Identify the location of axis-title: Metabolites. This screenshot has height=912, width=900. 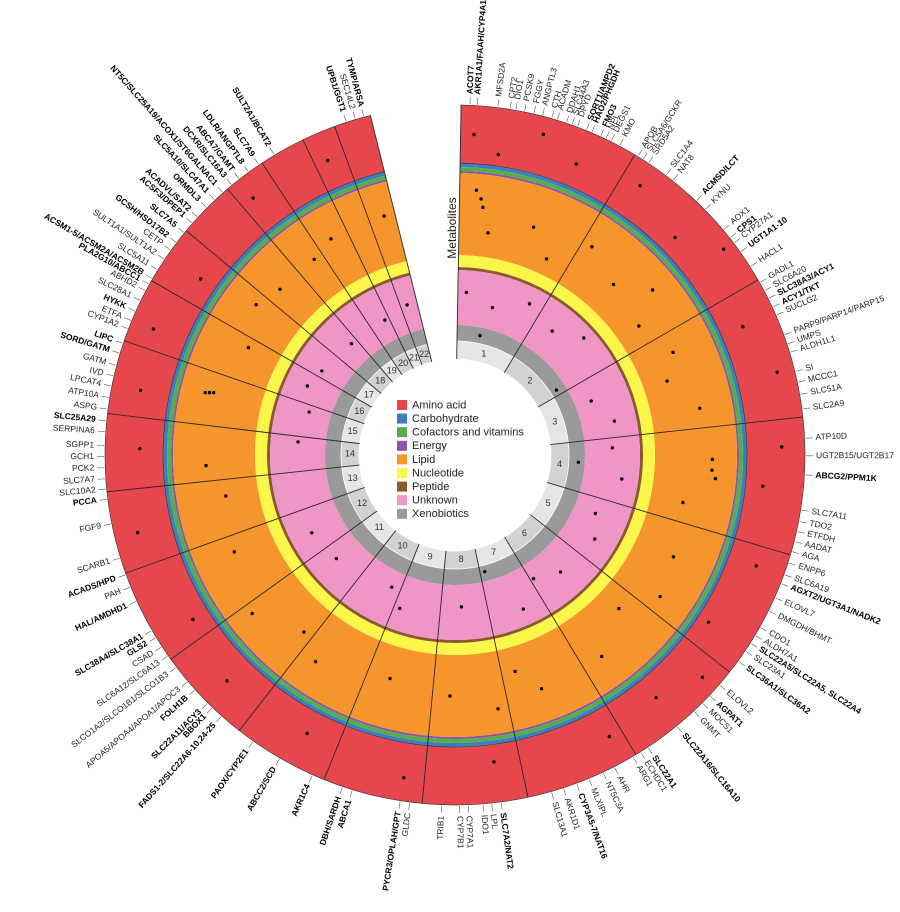
(452, 227).